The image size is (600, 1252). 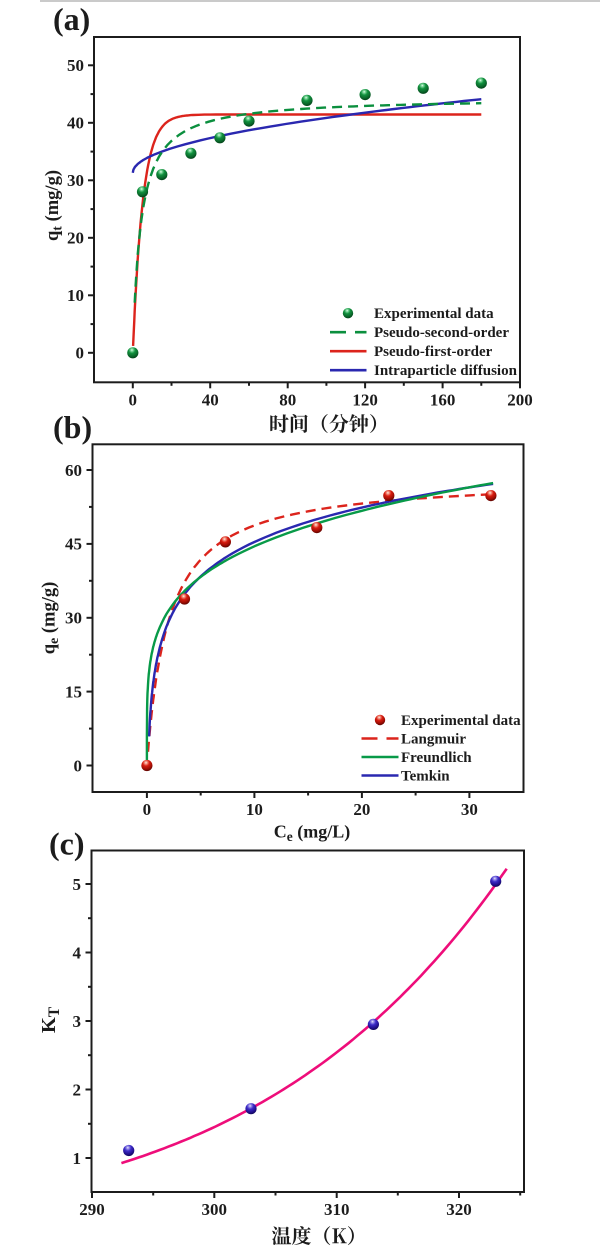 I want to click on svg-text: 2, so click(x=77, y=1089).